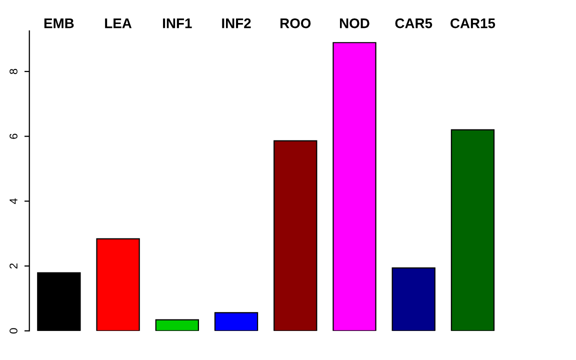  I want to click on x-tick-label: CAR15, so click(473, 23).